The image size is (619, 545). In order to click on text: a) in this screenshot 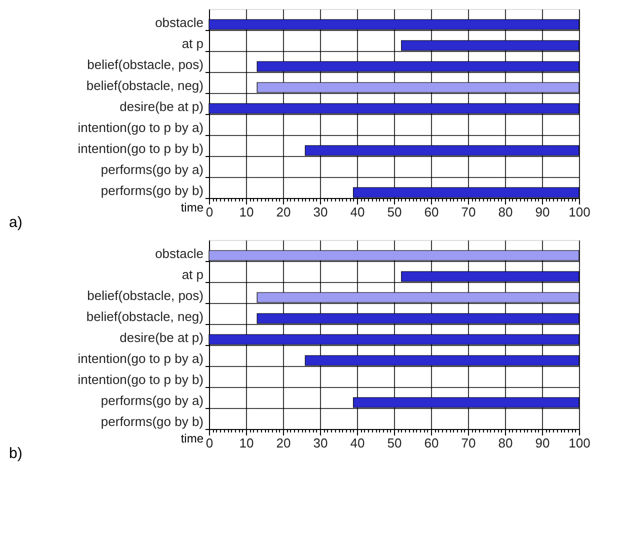, I will do `click(15, 222)`.